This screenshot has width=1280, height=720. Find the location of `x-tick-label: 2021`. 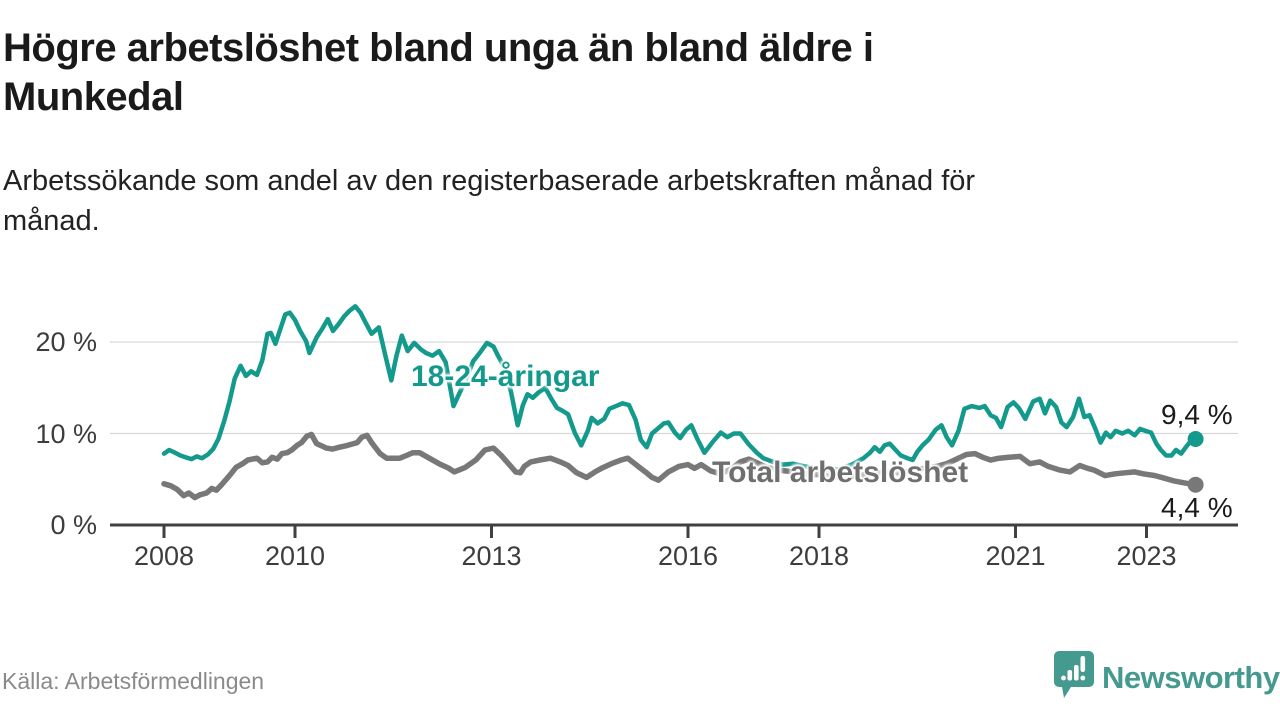

x-tick-label: 2021 is located at coordinates (1015, 556).